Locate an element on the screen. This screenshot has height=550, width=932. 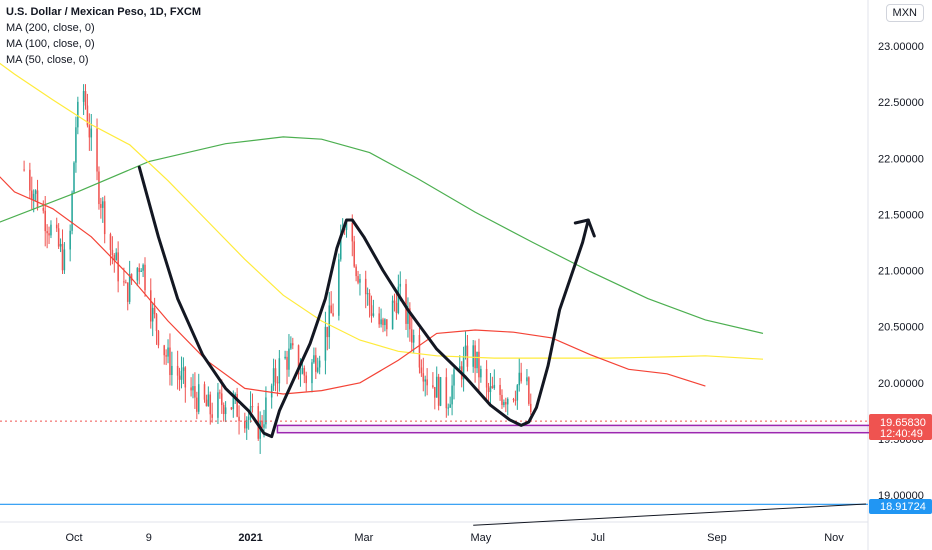
indicator-ma200: MA (200, close, 0) is located at coordinates (50, 28).